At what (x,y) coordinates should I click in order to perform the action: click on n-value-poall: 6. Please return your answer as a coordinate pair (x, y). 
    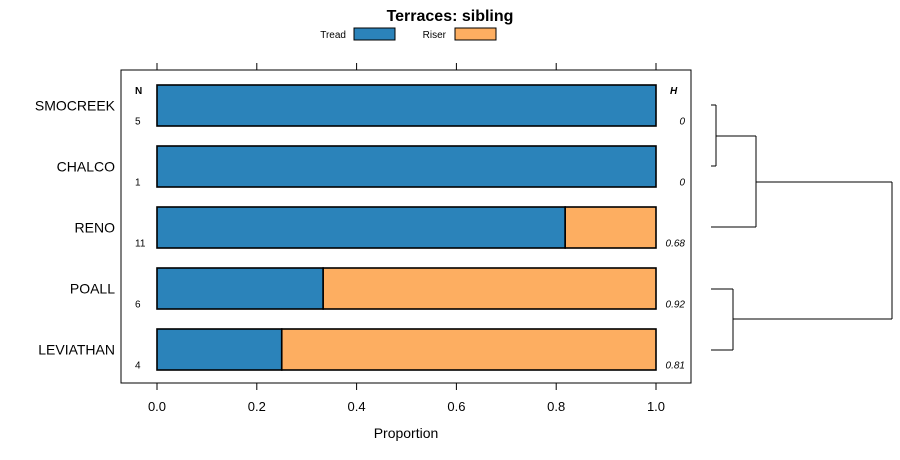
    Looking at the image, I should click on (138, 305).